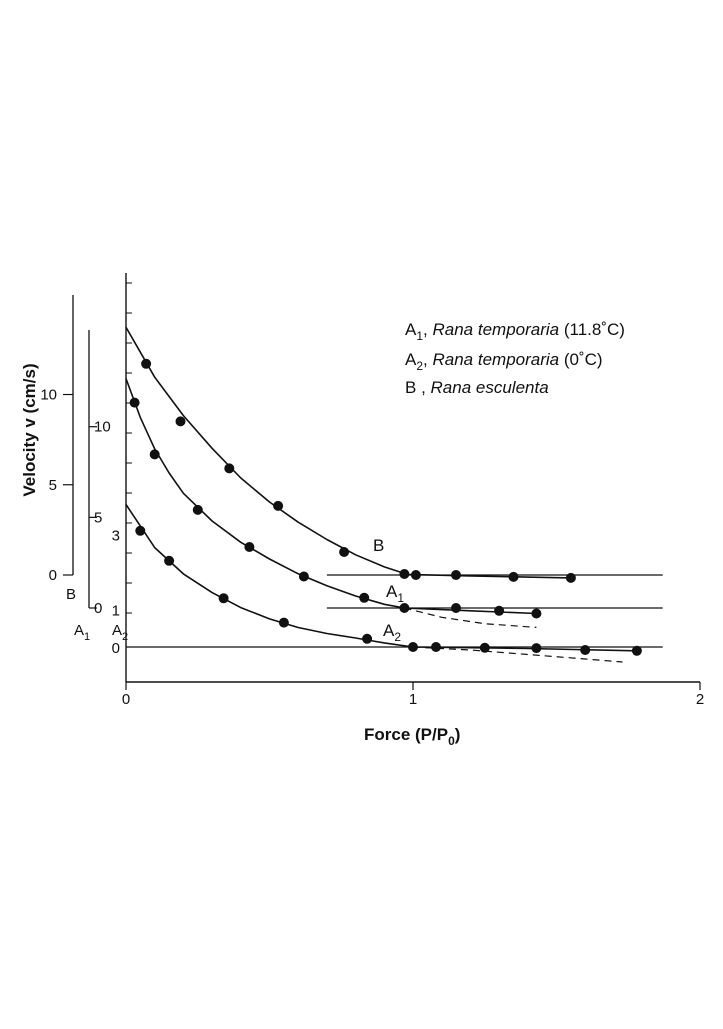 Image resolution: width=723 pixels, height=1029 pixels. What do you see at coordinates (700, 699) in the screenshot?
I see `x-tick-label-2: 2` at bounding box center [700, 699].